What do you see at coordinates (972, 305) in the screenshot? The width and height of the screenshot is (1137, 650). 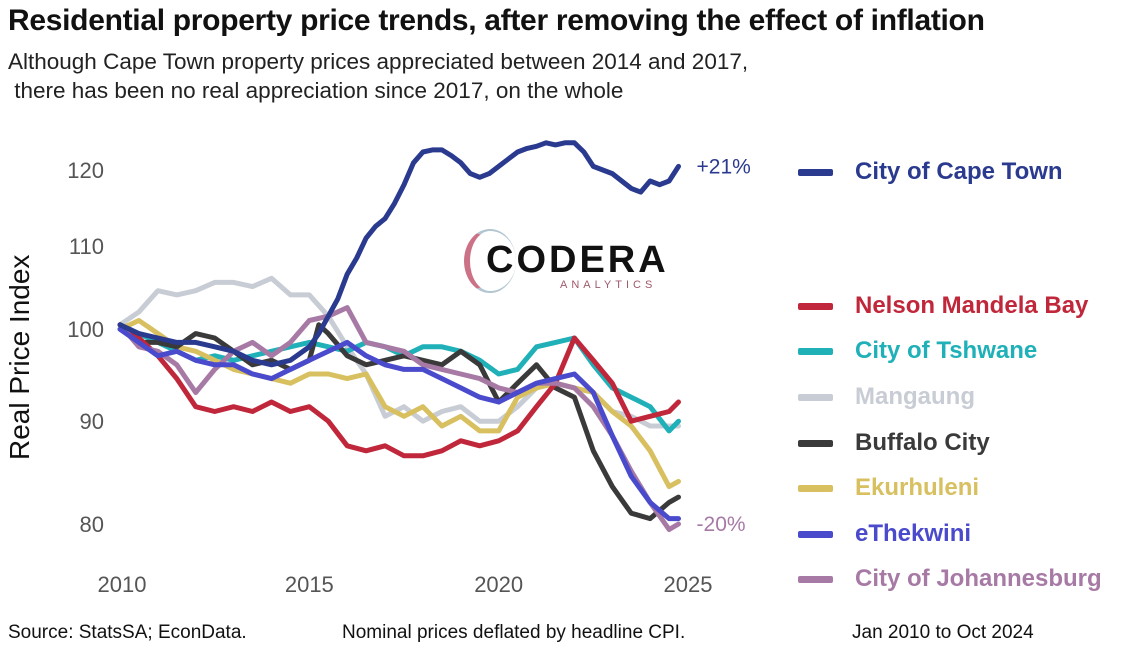 I see `legend-label: Nelson Mandela Bay` at bounding box center [972, 305].